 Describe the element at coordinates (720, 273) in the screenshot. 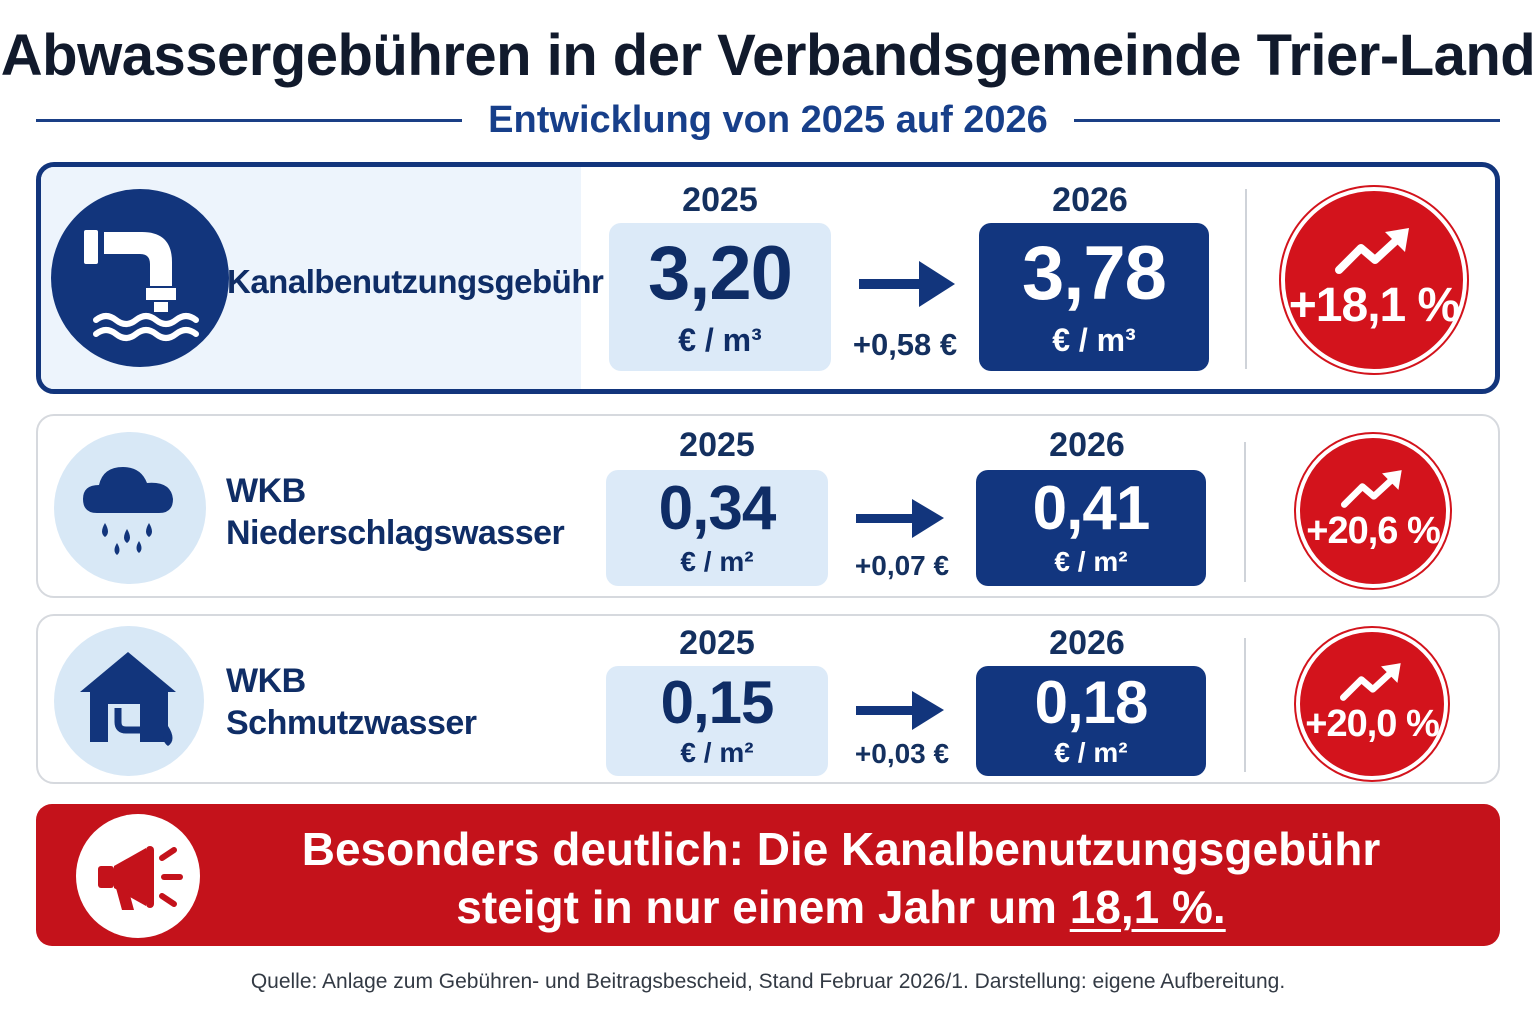

I see `value-old: 3,20` at that location.